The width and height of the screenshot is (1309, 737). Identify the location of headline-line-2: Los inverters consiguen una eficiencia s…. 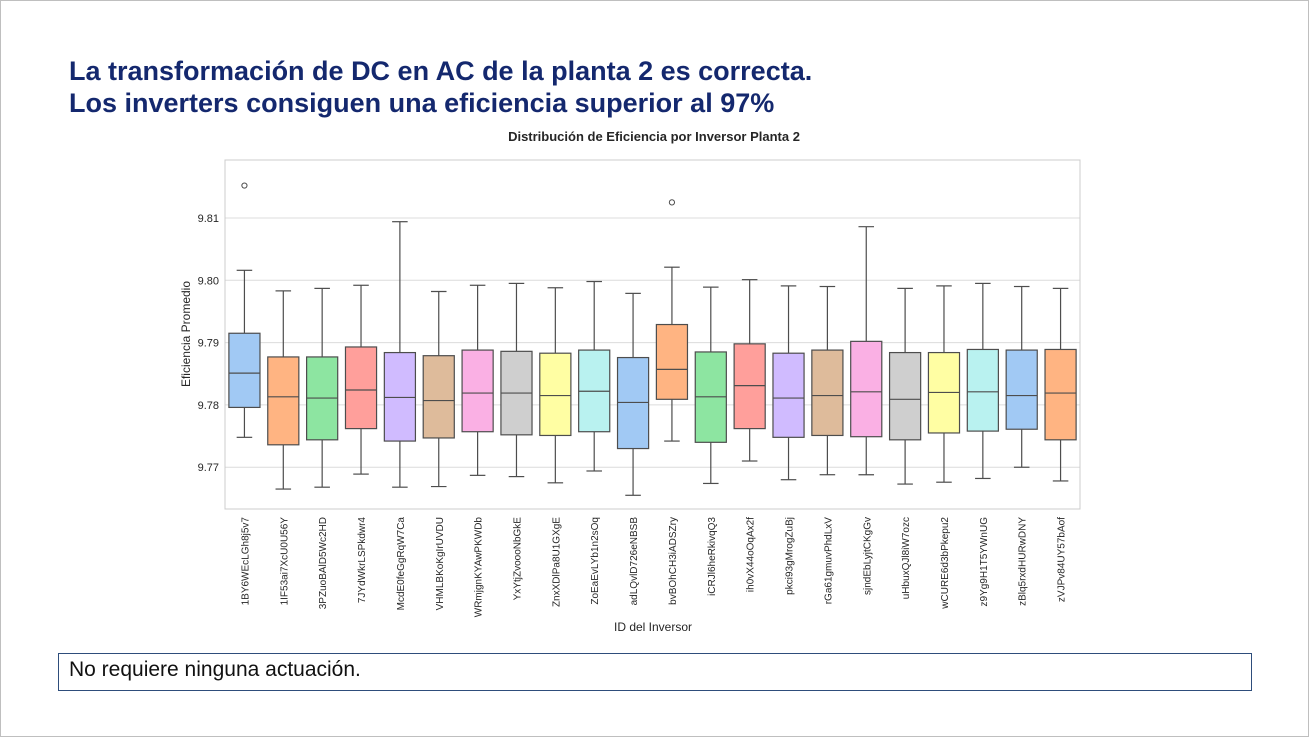
(422, 103).